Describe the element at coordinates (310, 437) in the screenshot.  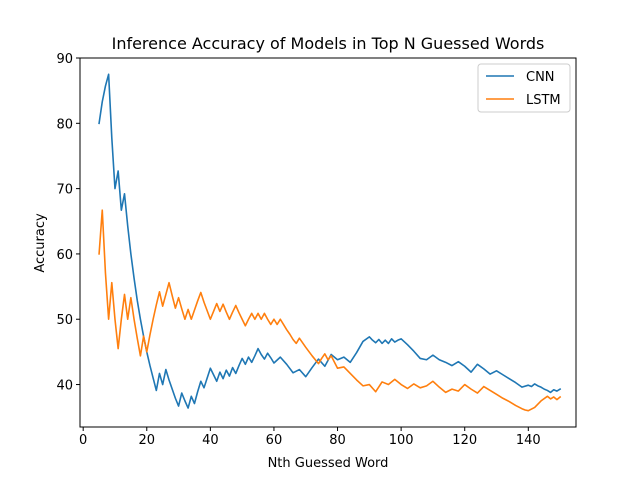
I see `x-axis-ticks: 0 20 40 60 80 100 120 140` at that location.